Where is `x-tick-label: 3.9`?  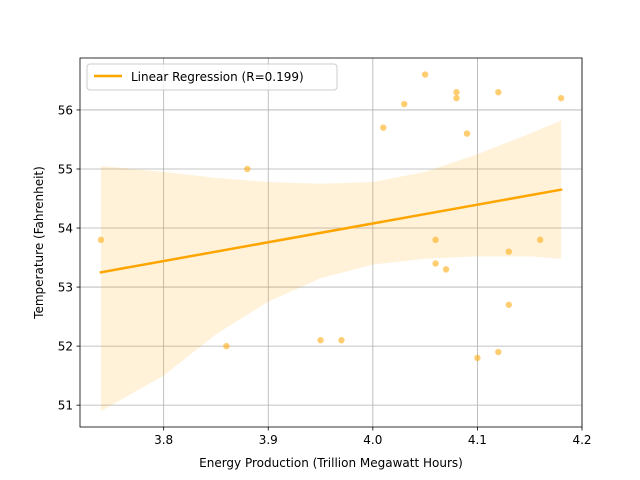
x-tick-label: 3.9 is located at coordinates (268, 440).